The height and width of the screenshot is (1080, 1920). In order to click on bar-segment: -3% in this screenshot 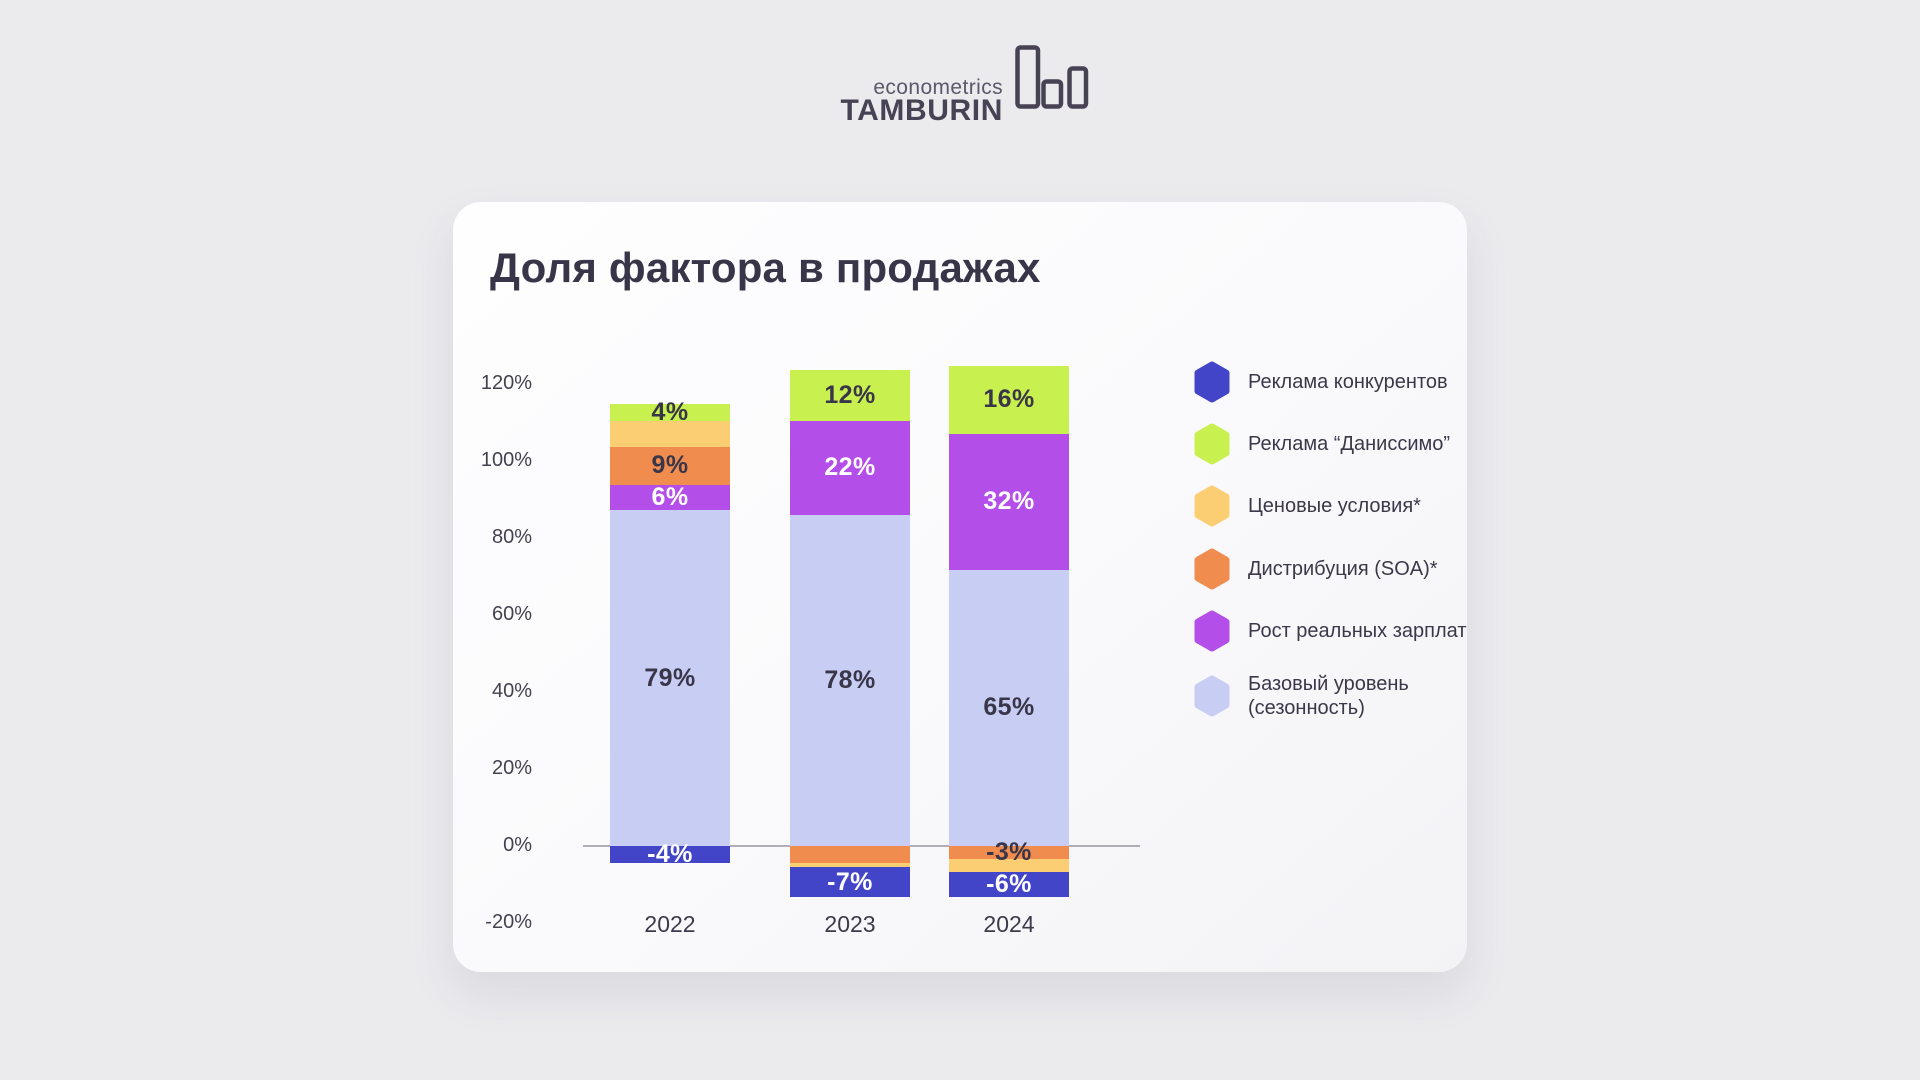, I will do `click(1009, 852)`.